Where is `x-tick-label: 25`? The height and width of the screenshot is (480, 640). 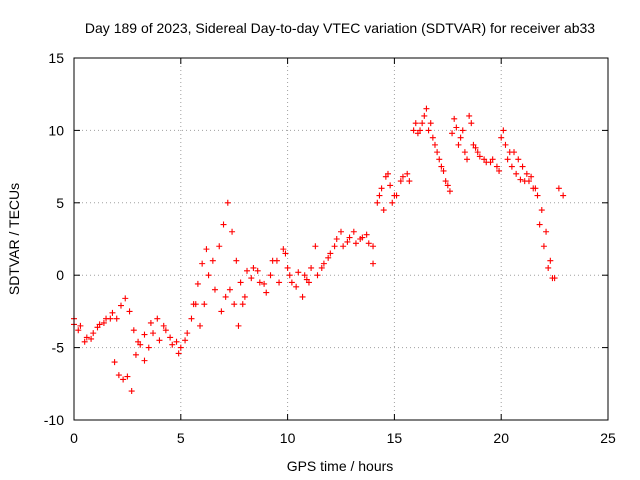 x-tick-label: 25 is located at coordinates (608, 438).